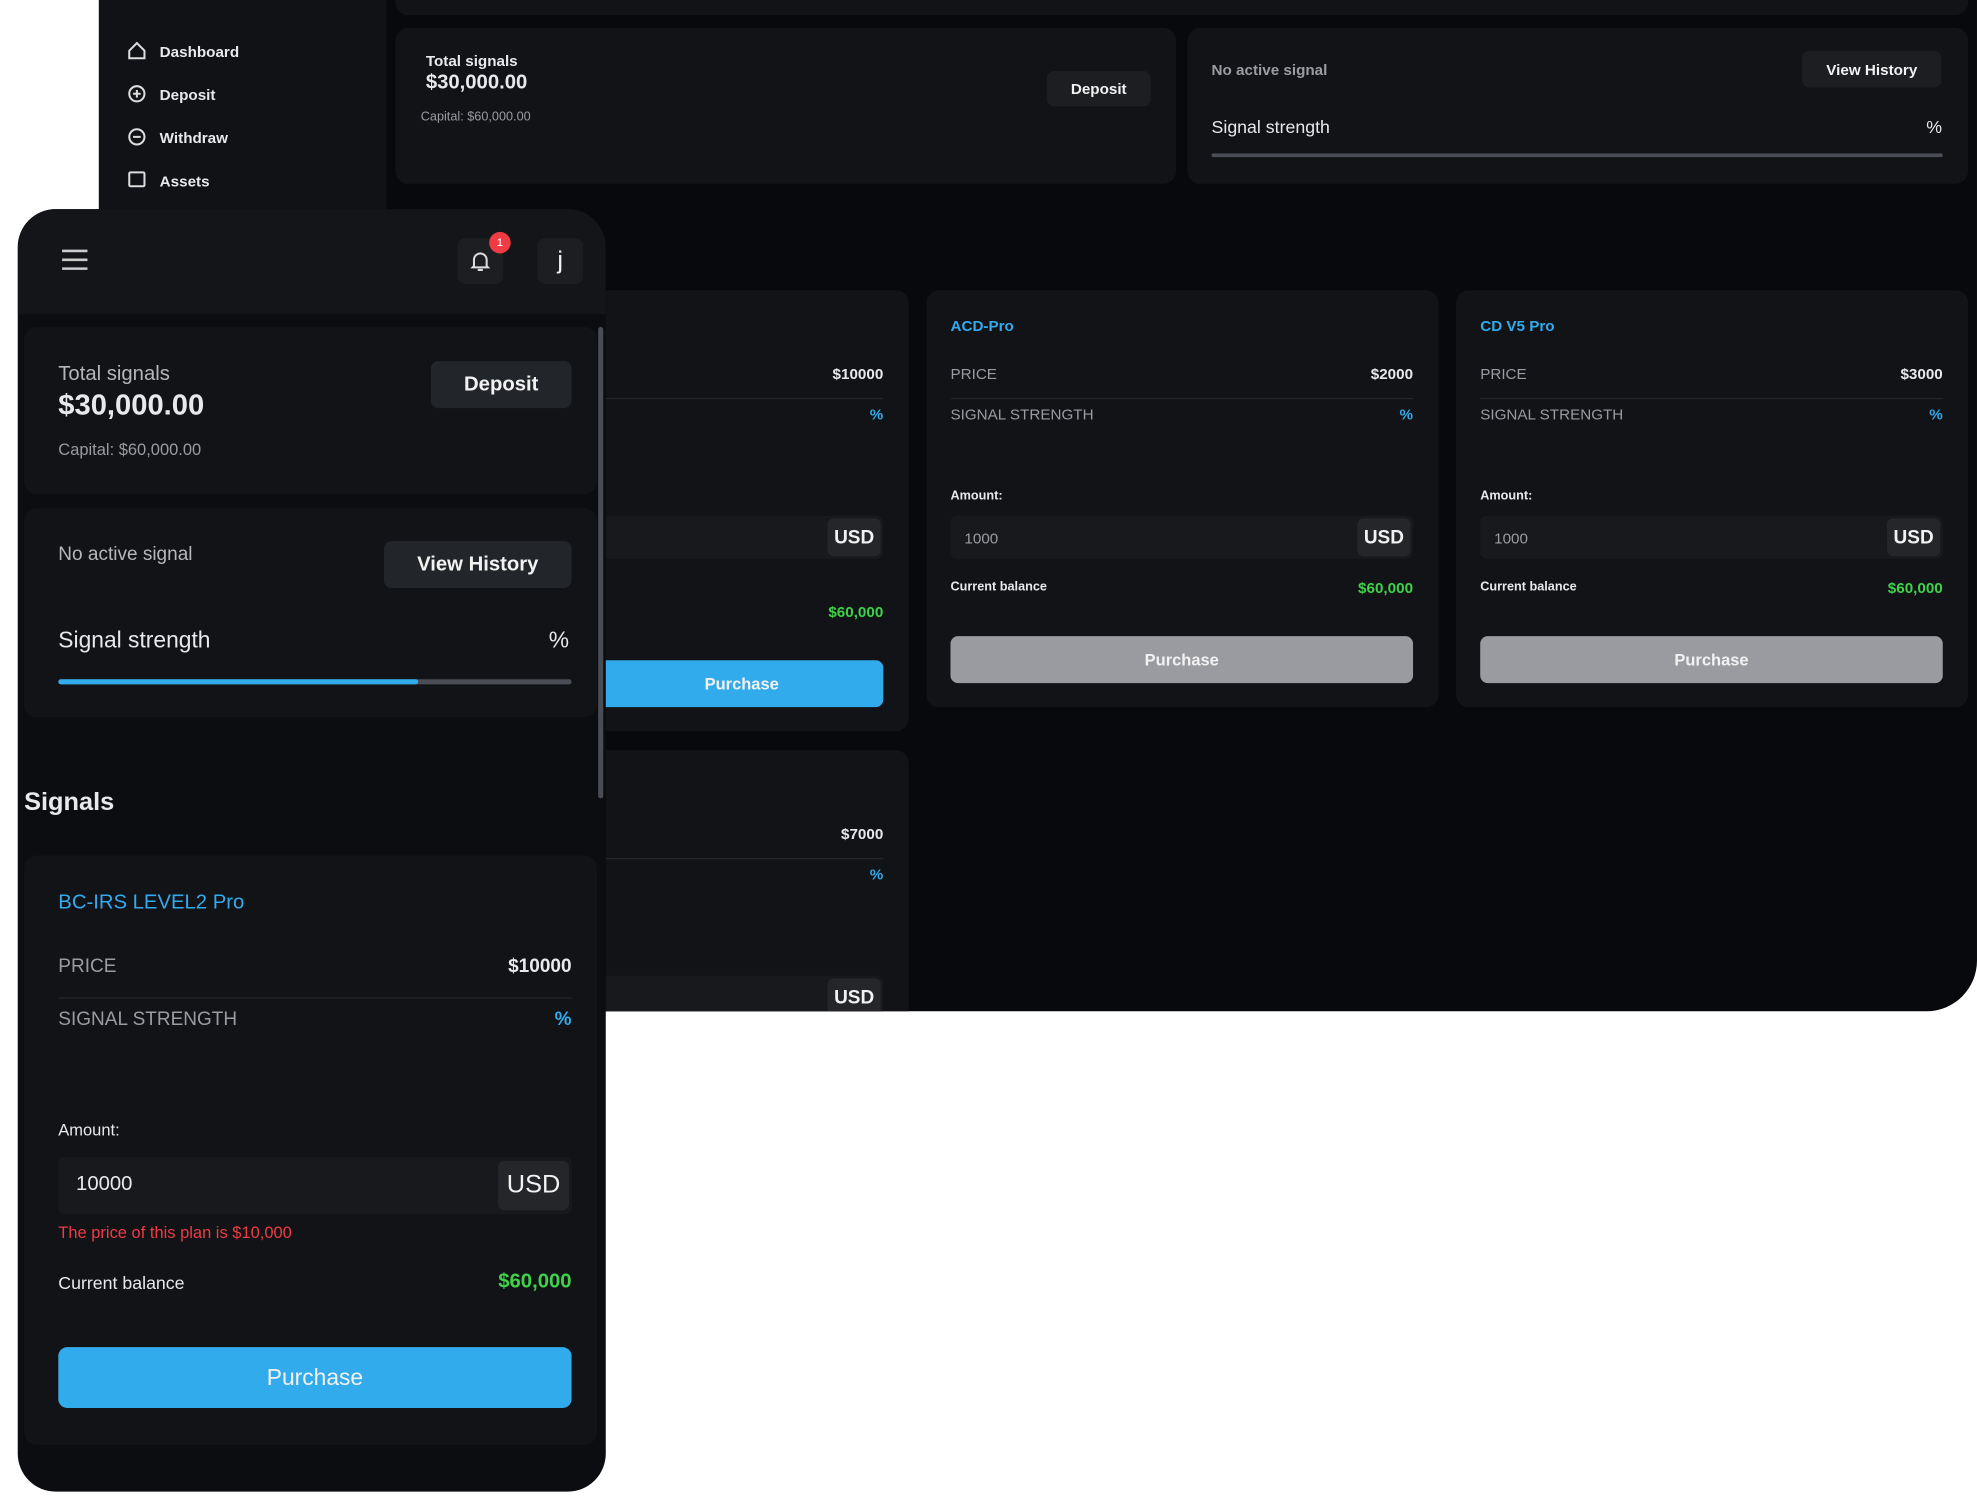  What do you see at coordinates (151, 903) in the screenshot?
I see `plan-name: BC-IRS LEVEL2 Pro` at bounding box center [151, 903].